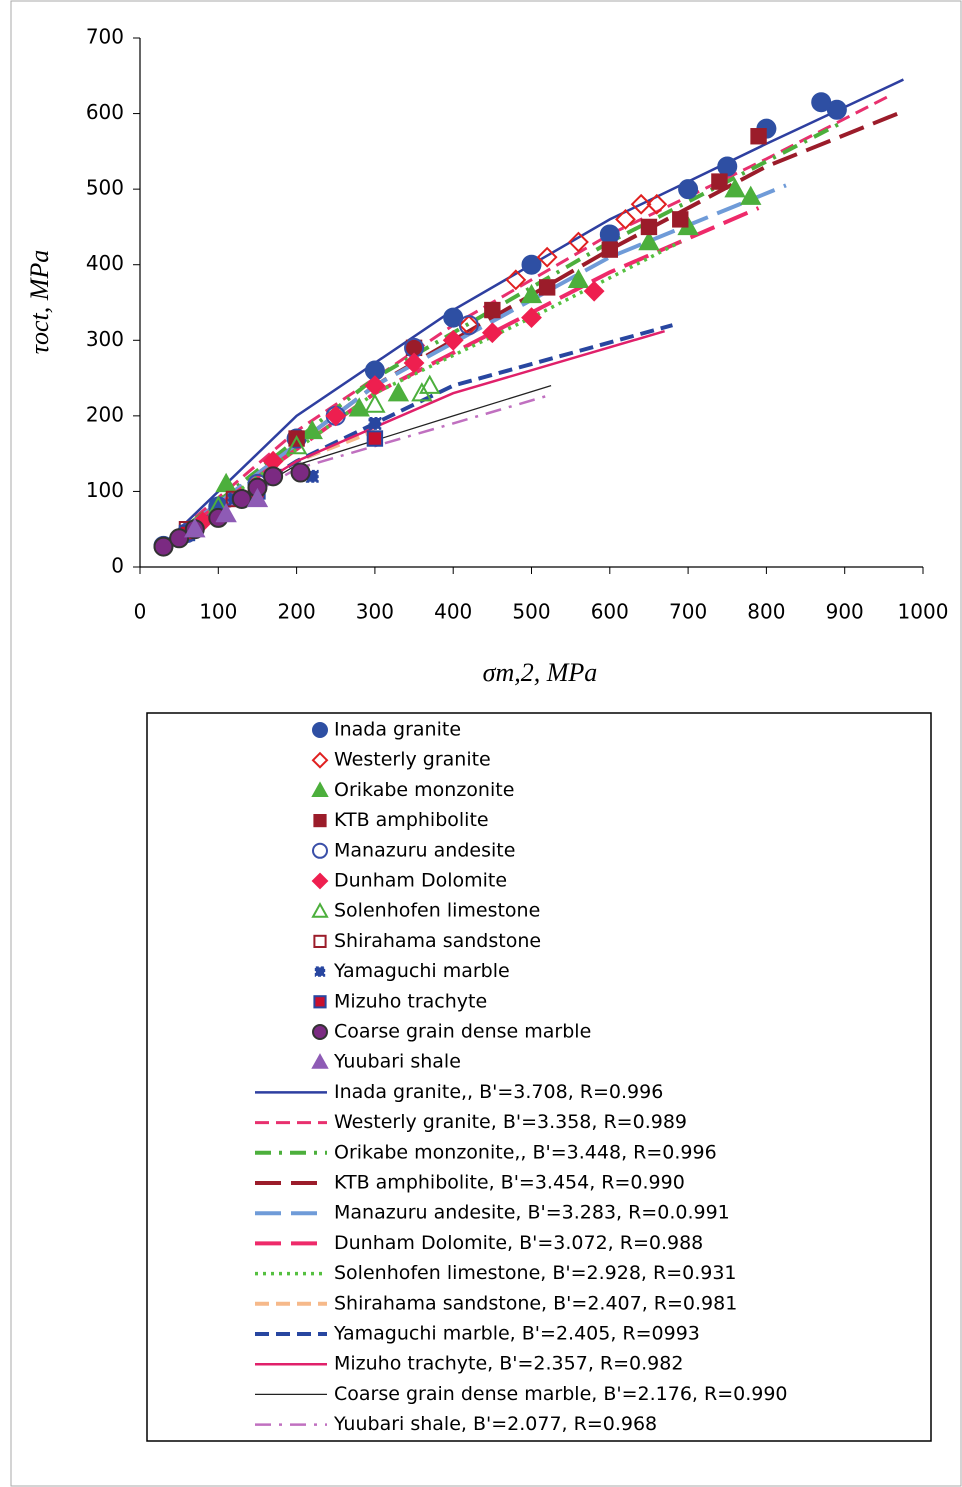 This screenshot has width=962, height=1487. Describe the element at coordinates (688, 612) in the screenshot. I see `x-tick-label: 700` at that location.